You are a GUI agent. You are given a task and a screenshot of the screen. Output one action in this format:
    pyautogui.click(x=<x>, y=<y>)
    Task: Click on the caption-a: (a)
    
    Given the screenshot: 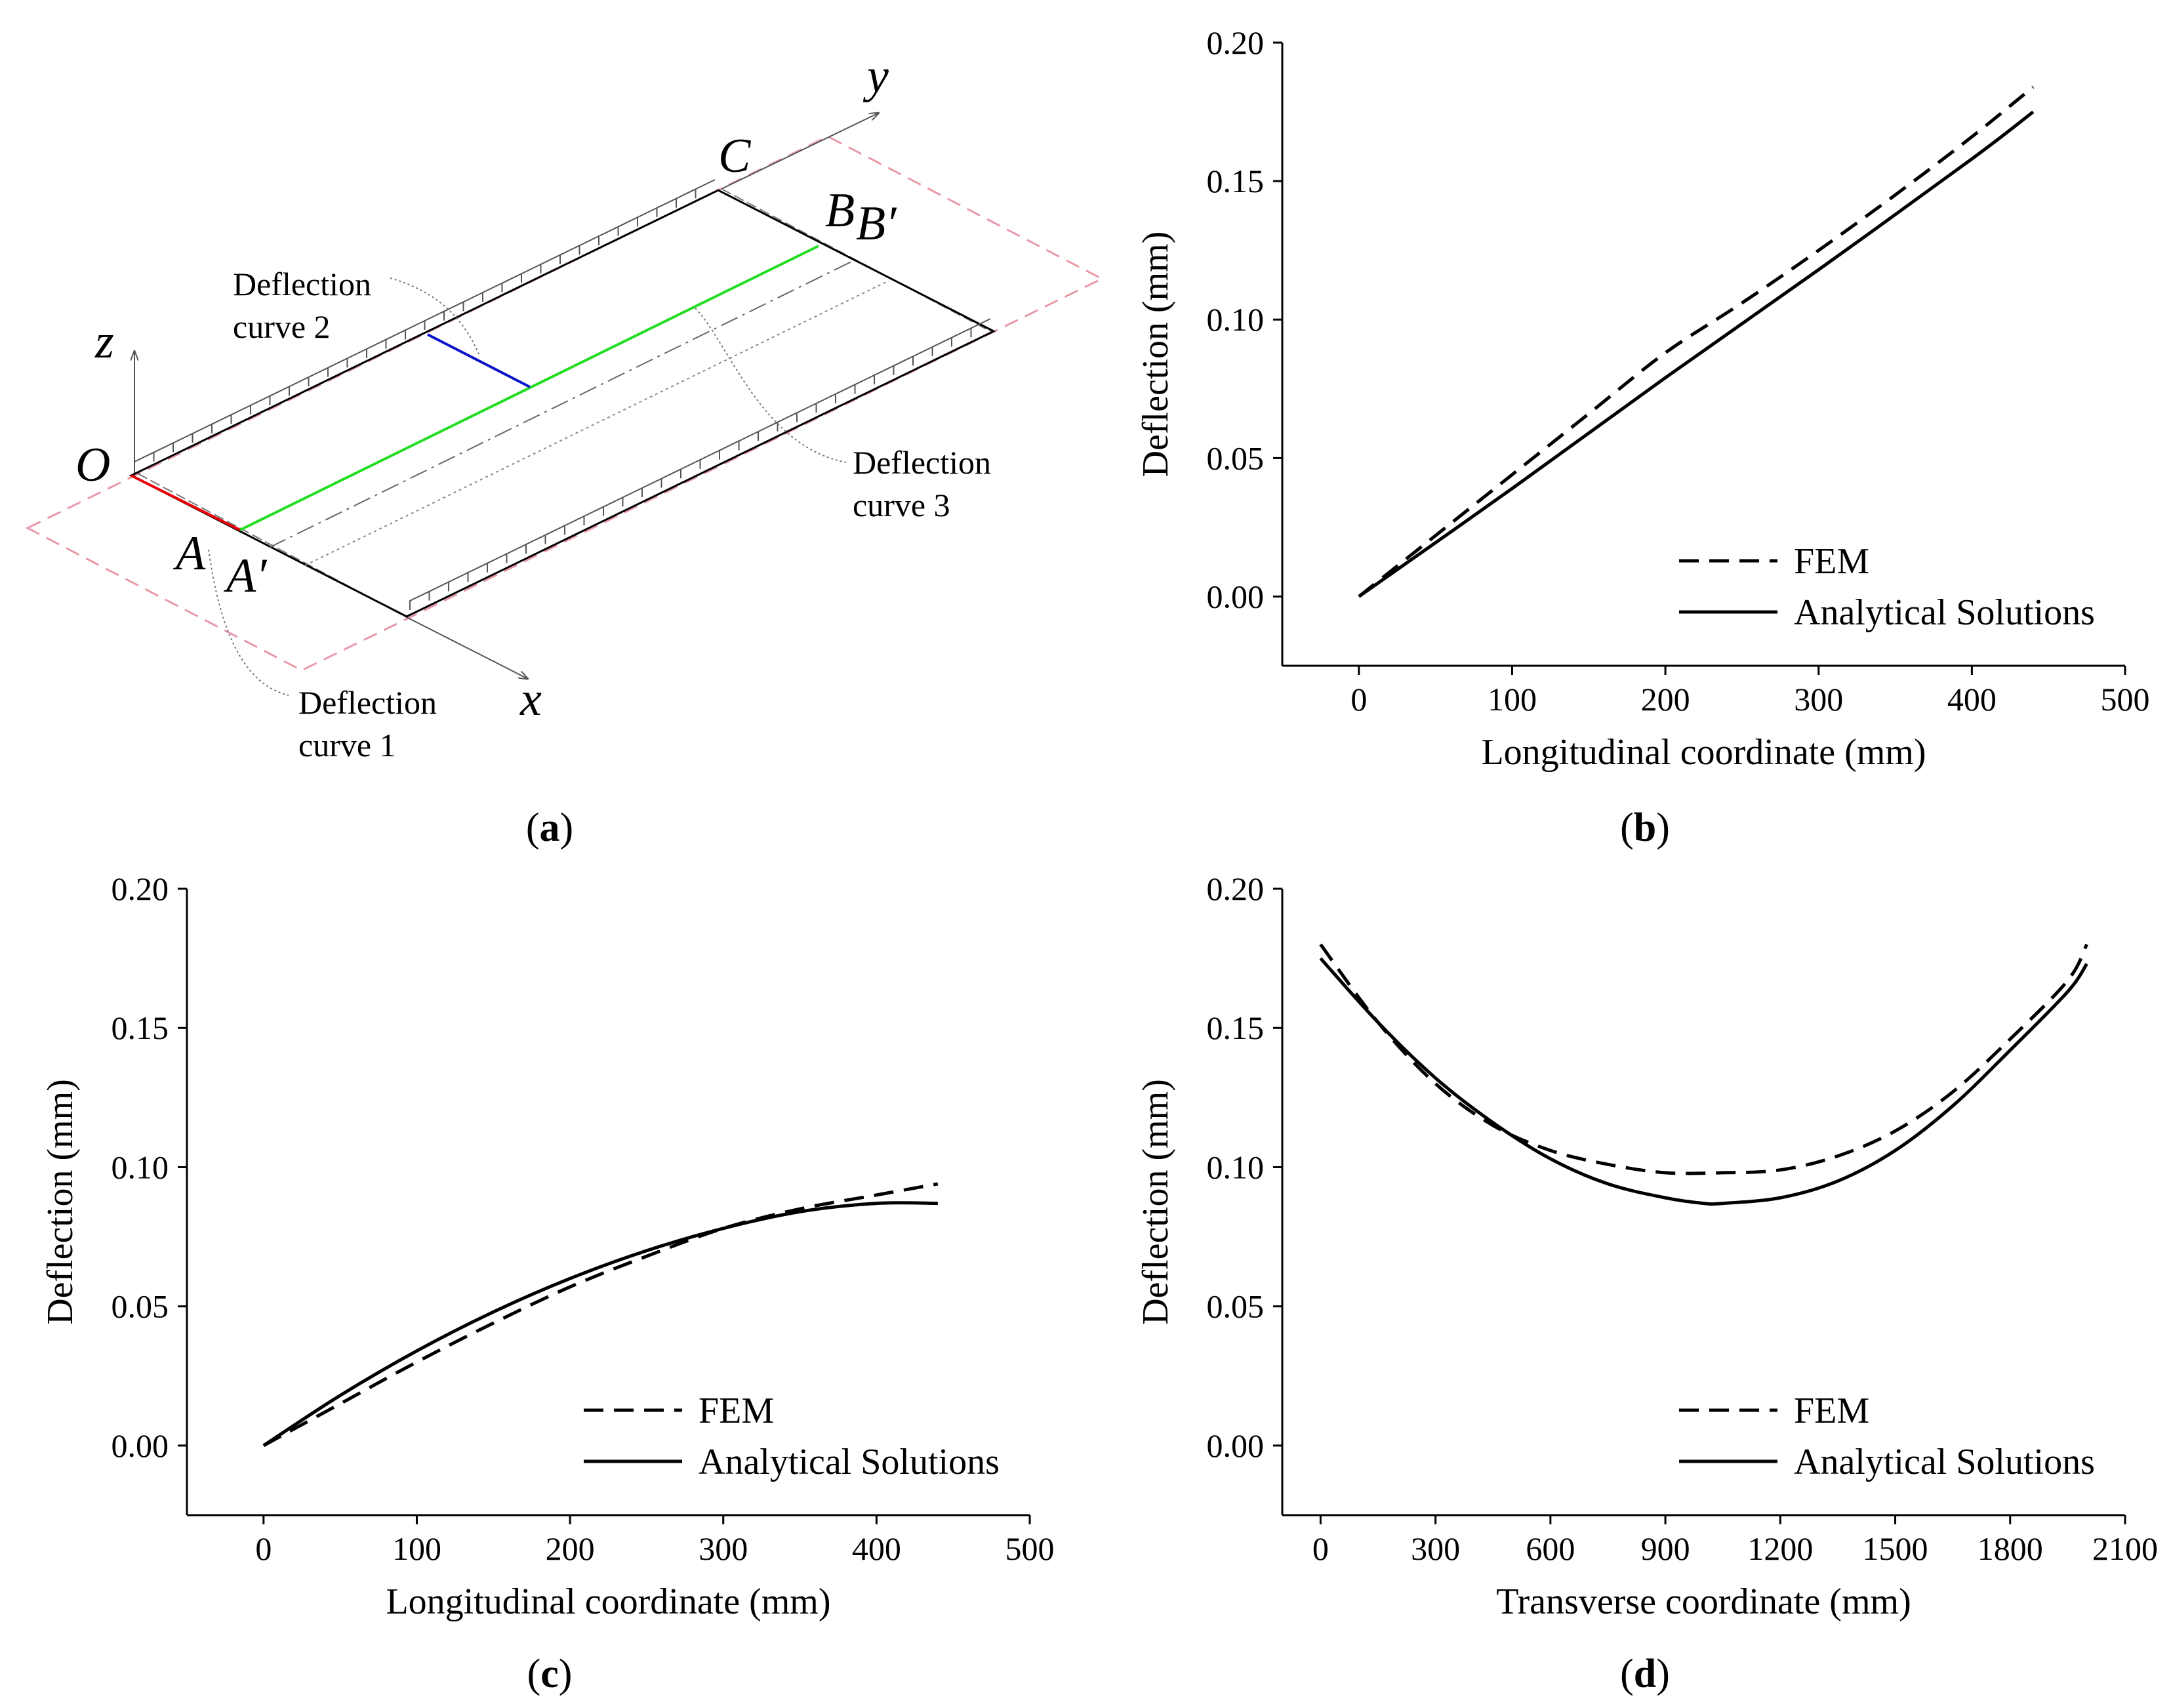 What is the action you would take?
    pyautogui.click(x=549, y=827)
    